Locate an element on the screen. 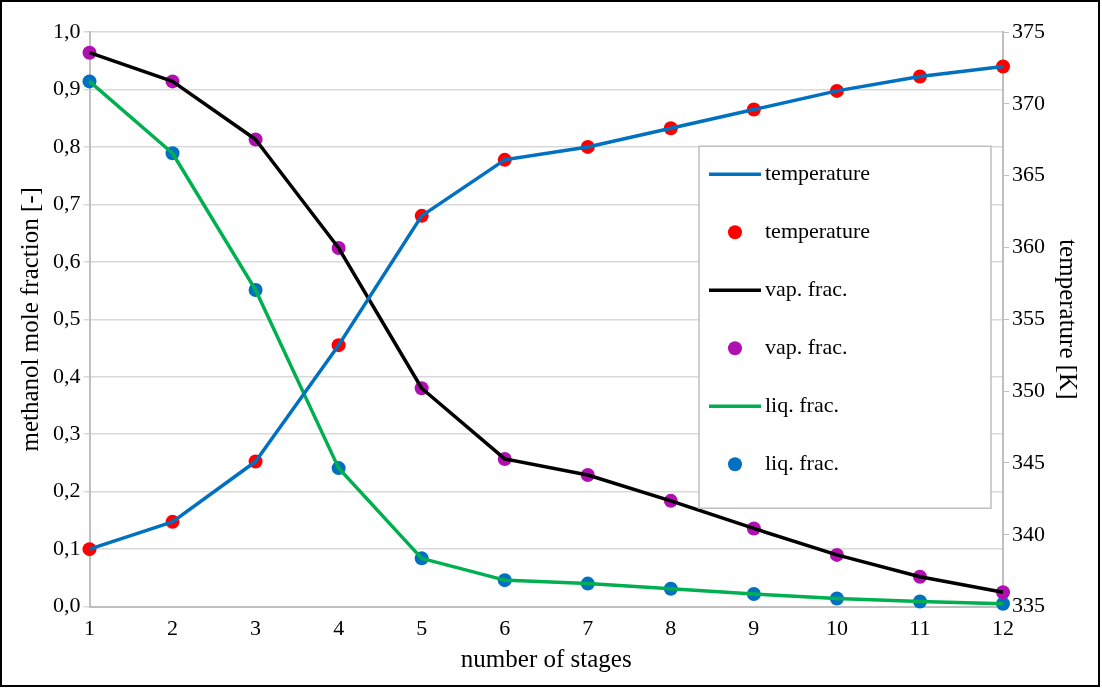 The width and height of the screenshot is (1102, 689). y2-tick-label: 340 is located at coordinates (1028, 533).